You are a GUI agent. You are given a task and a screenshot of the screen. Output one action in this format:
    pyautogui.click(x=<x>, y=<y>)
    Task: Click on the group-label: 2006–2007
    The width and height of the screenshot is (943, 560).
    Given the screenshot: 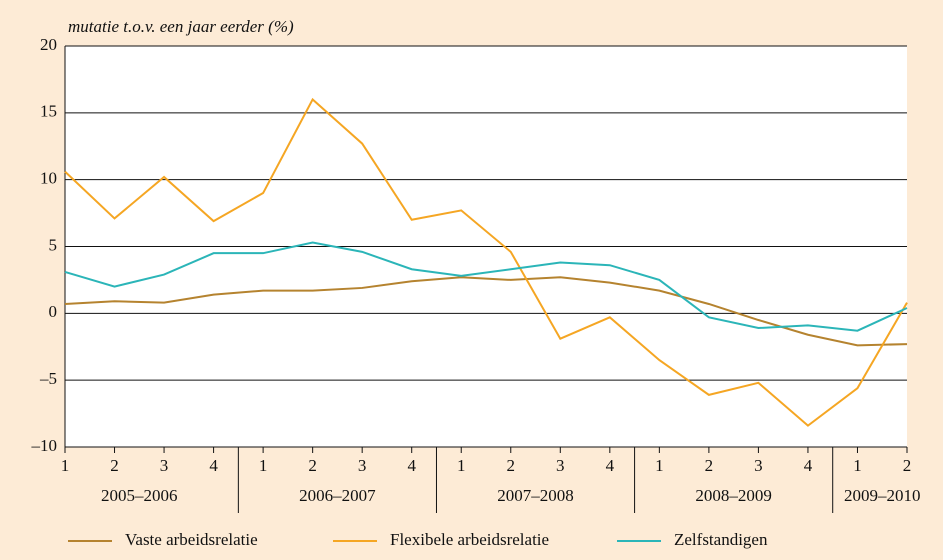 What is the action you would take?
    pyautogui.click(x=337, y=495)
    